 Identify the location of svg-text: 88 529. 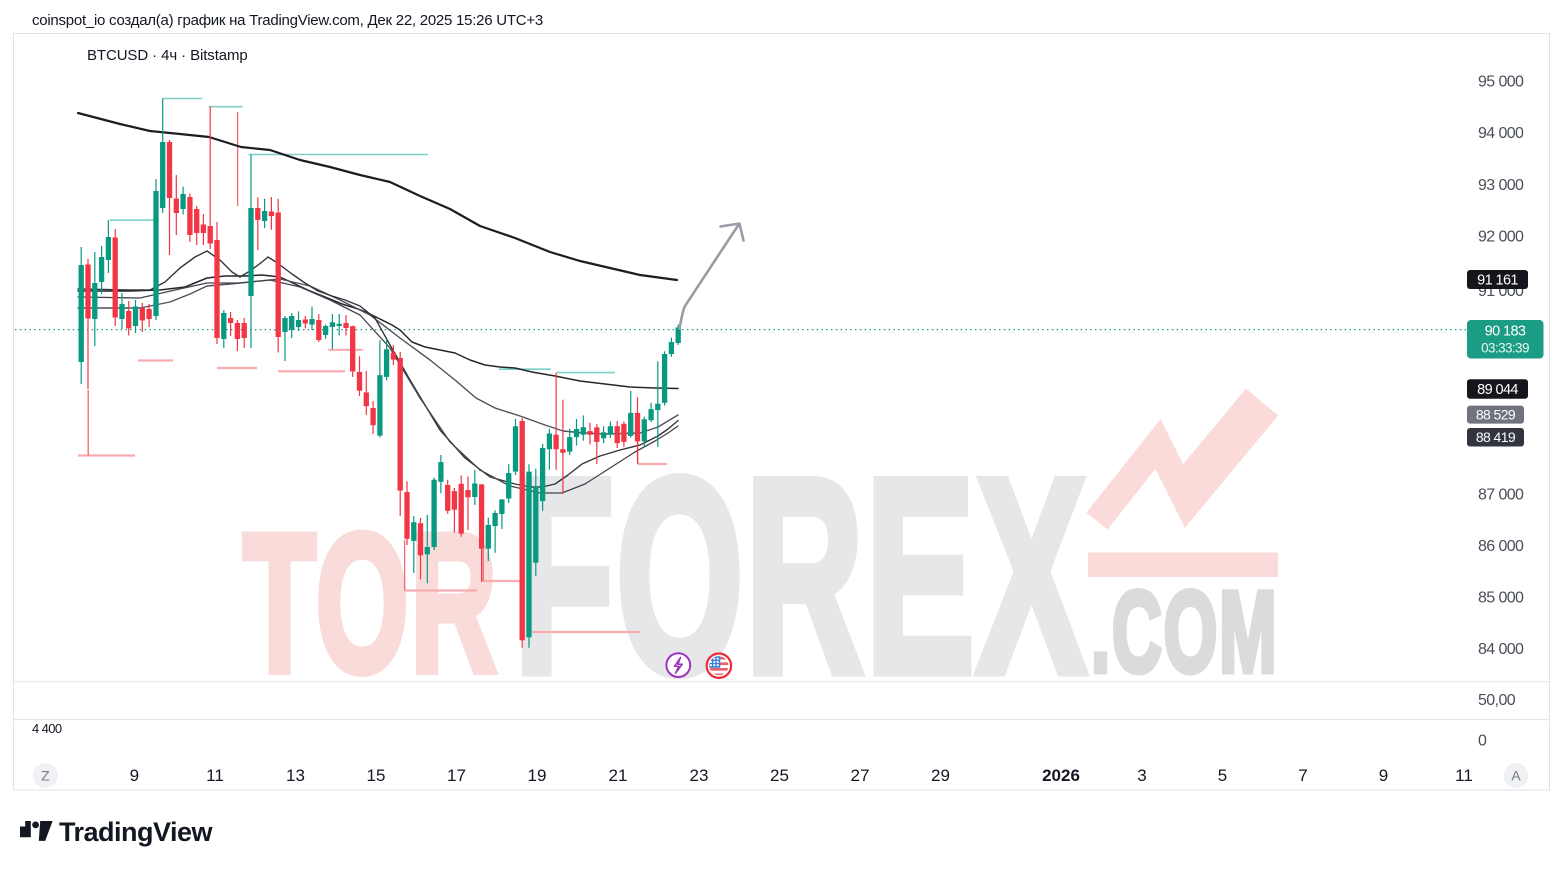
(1496, 414).